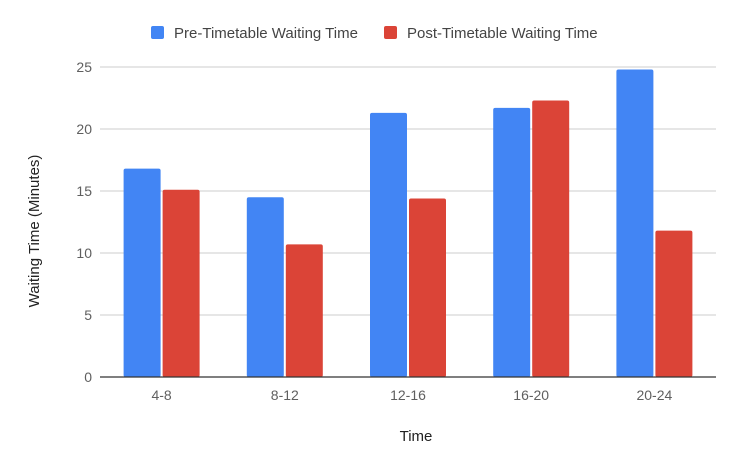  Describe the element at coordinates (285, 395) in the screenshot. I see `x-tick-label: 8-12` at that location.